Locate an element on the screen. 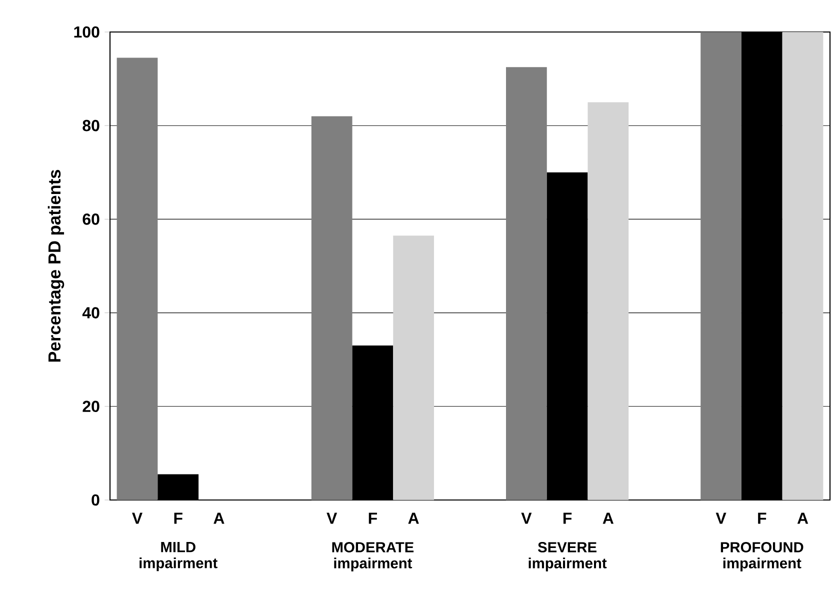 The image size is (832, 613). y-tick-label: 60 is located at coordinates (91, 219).